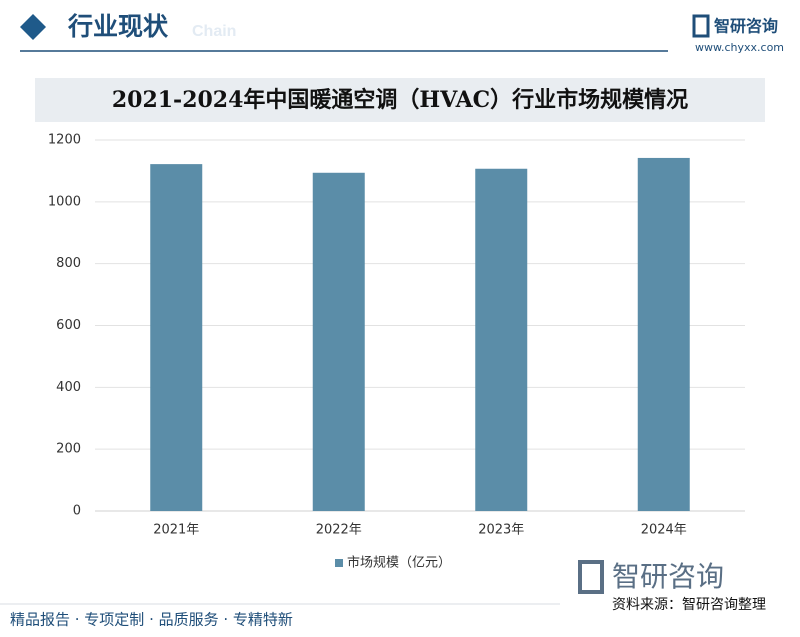 The height and width of the screenshot is (637, 800). Describe the element at coordinates (68, 325) in the screenshot. I see `y-tick-label: 600` at that location.